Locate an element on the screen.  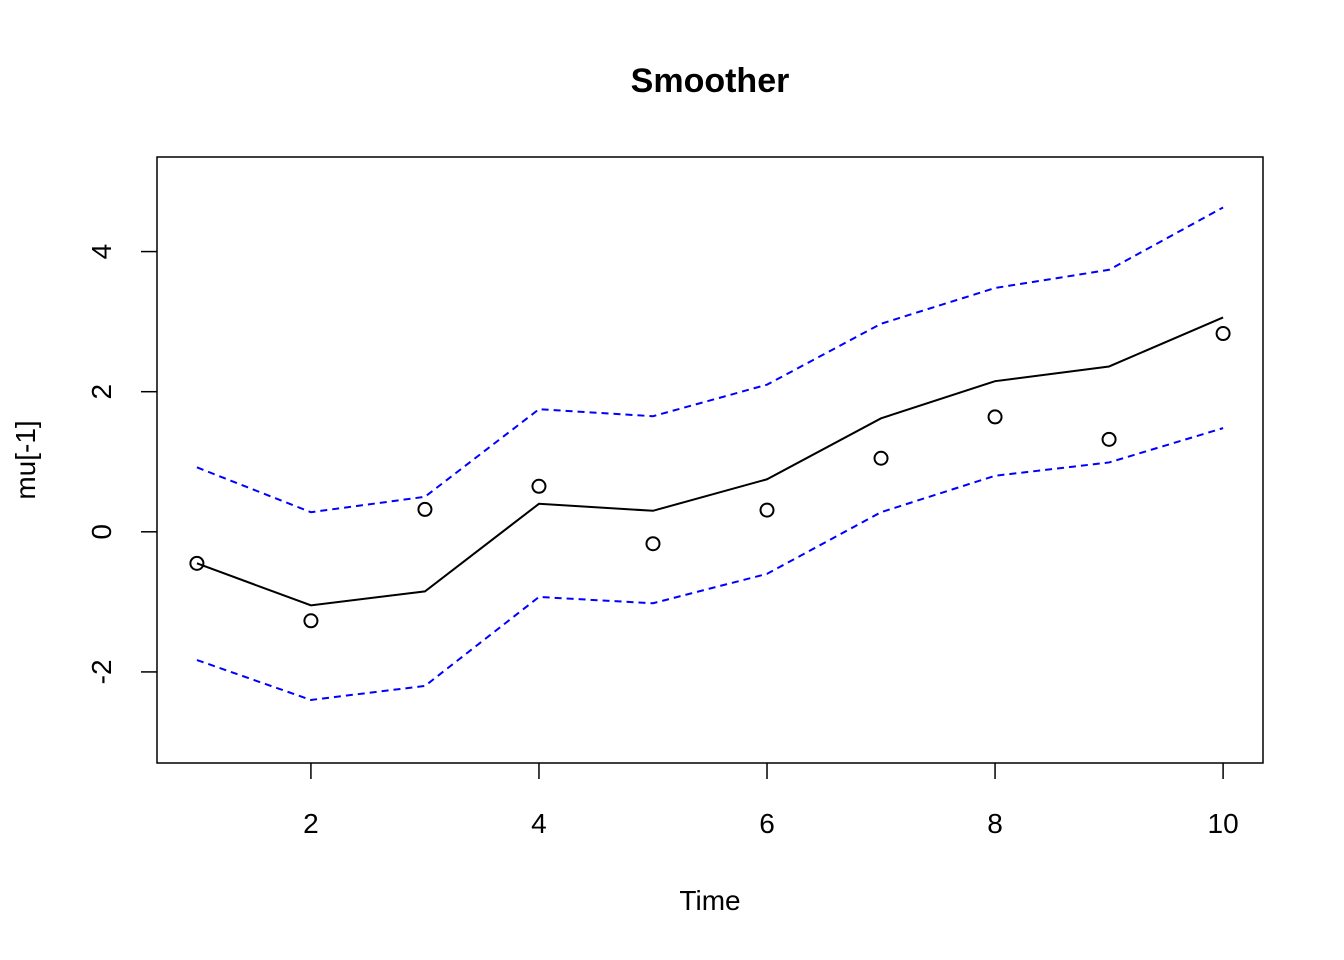
x-axis: 2 4 6 8 10 is located at coordinates (771, 801).